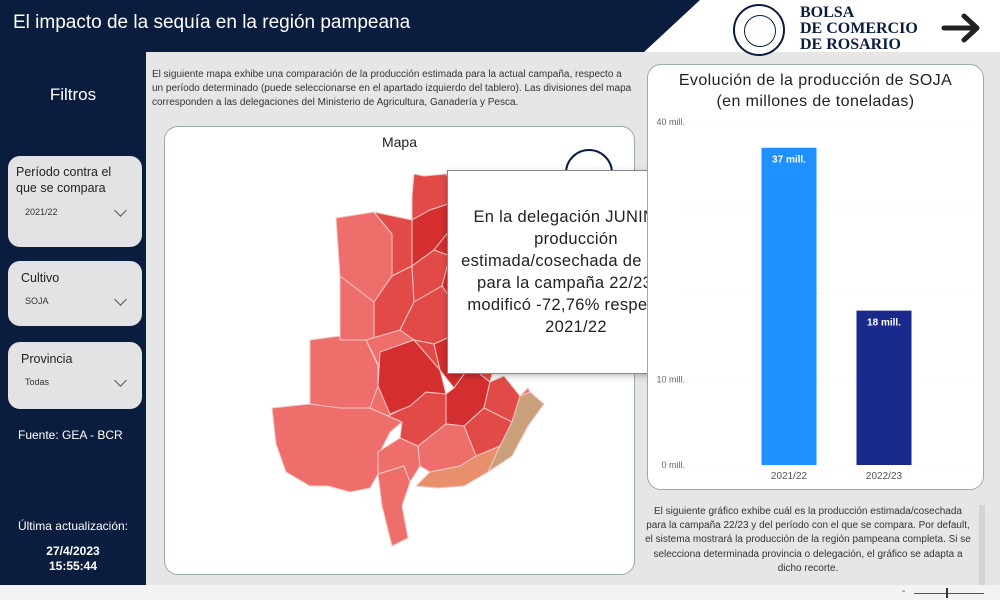 The height and width of the screenshot is (600, 1000). I want to click on source-label: Fuente: GEA - BCR, so click(70, 435).